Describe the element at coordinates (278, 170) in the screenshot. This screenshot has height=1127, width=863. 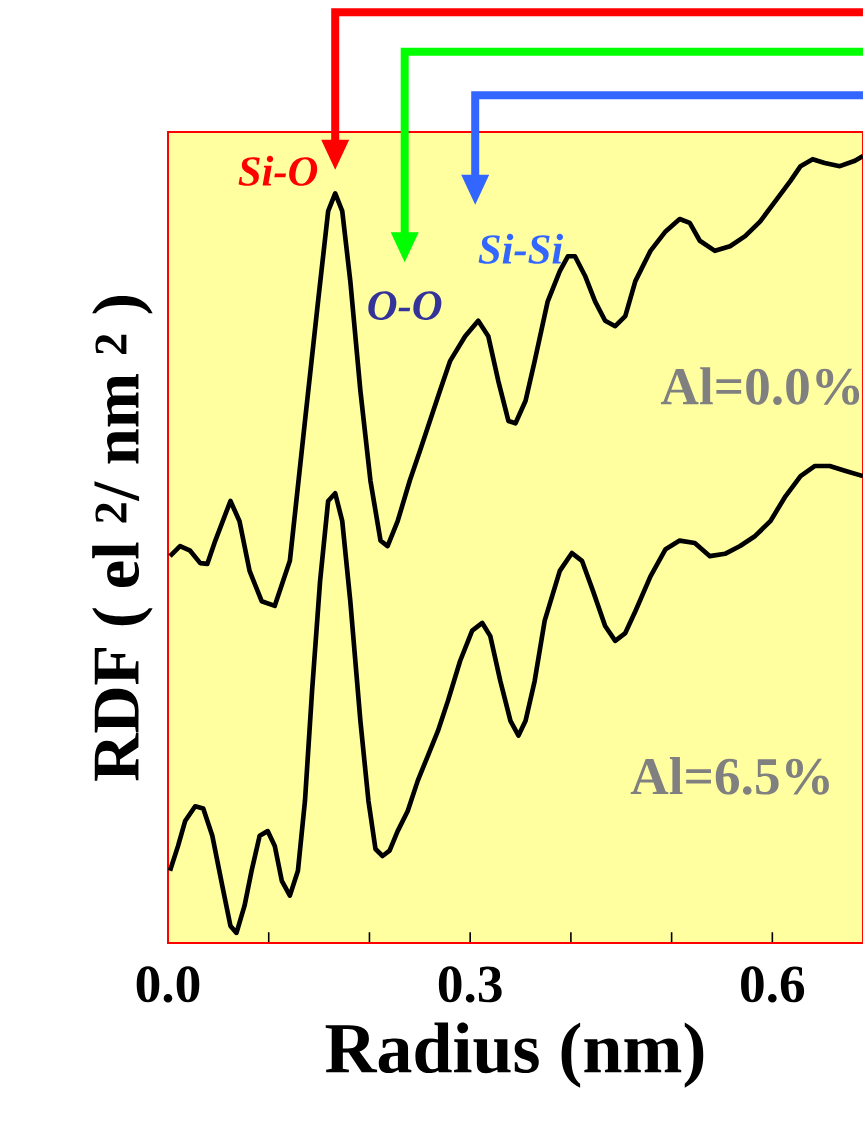
I see `annotation: Si-O` at that location.